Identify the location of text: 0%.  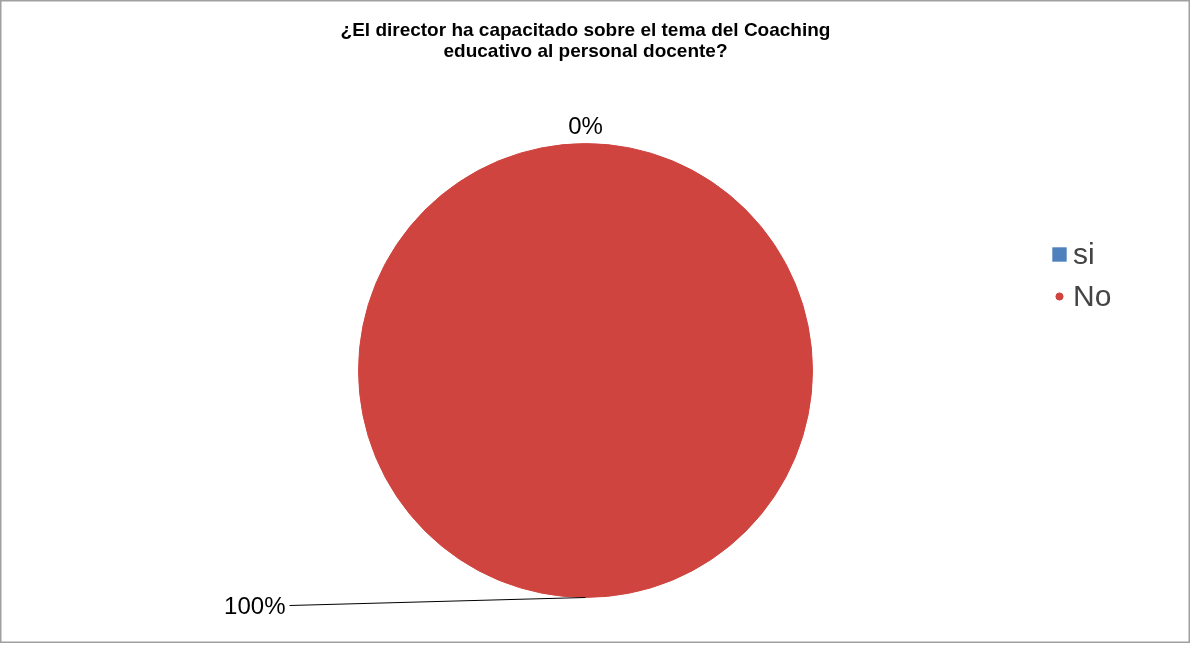
(585, 125).